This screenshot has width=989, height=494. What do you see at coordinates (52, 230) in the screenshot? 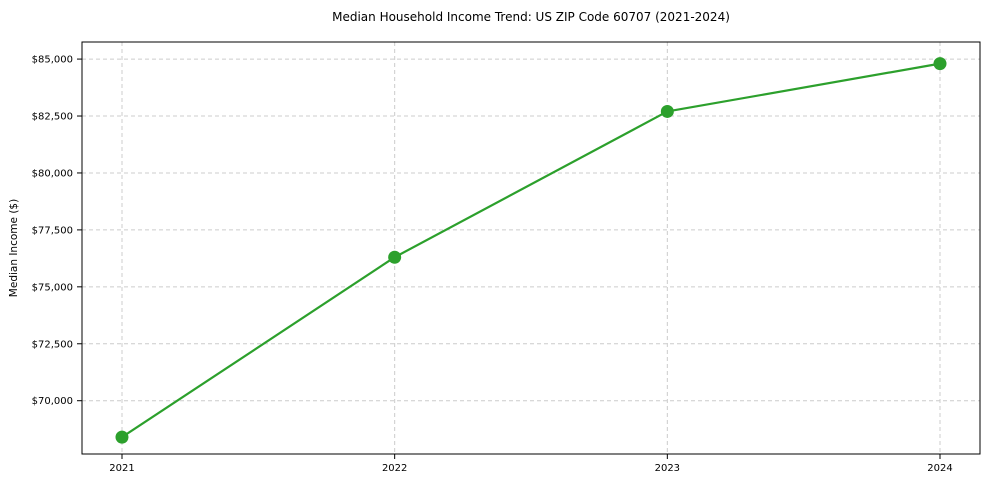
I see `y-tick-label: $77,500` at bounding box center [52, 230].